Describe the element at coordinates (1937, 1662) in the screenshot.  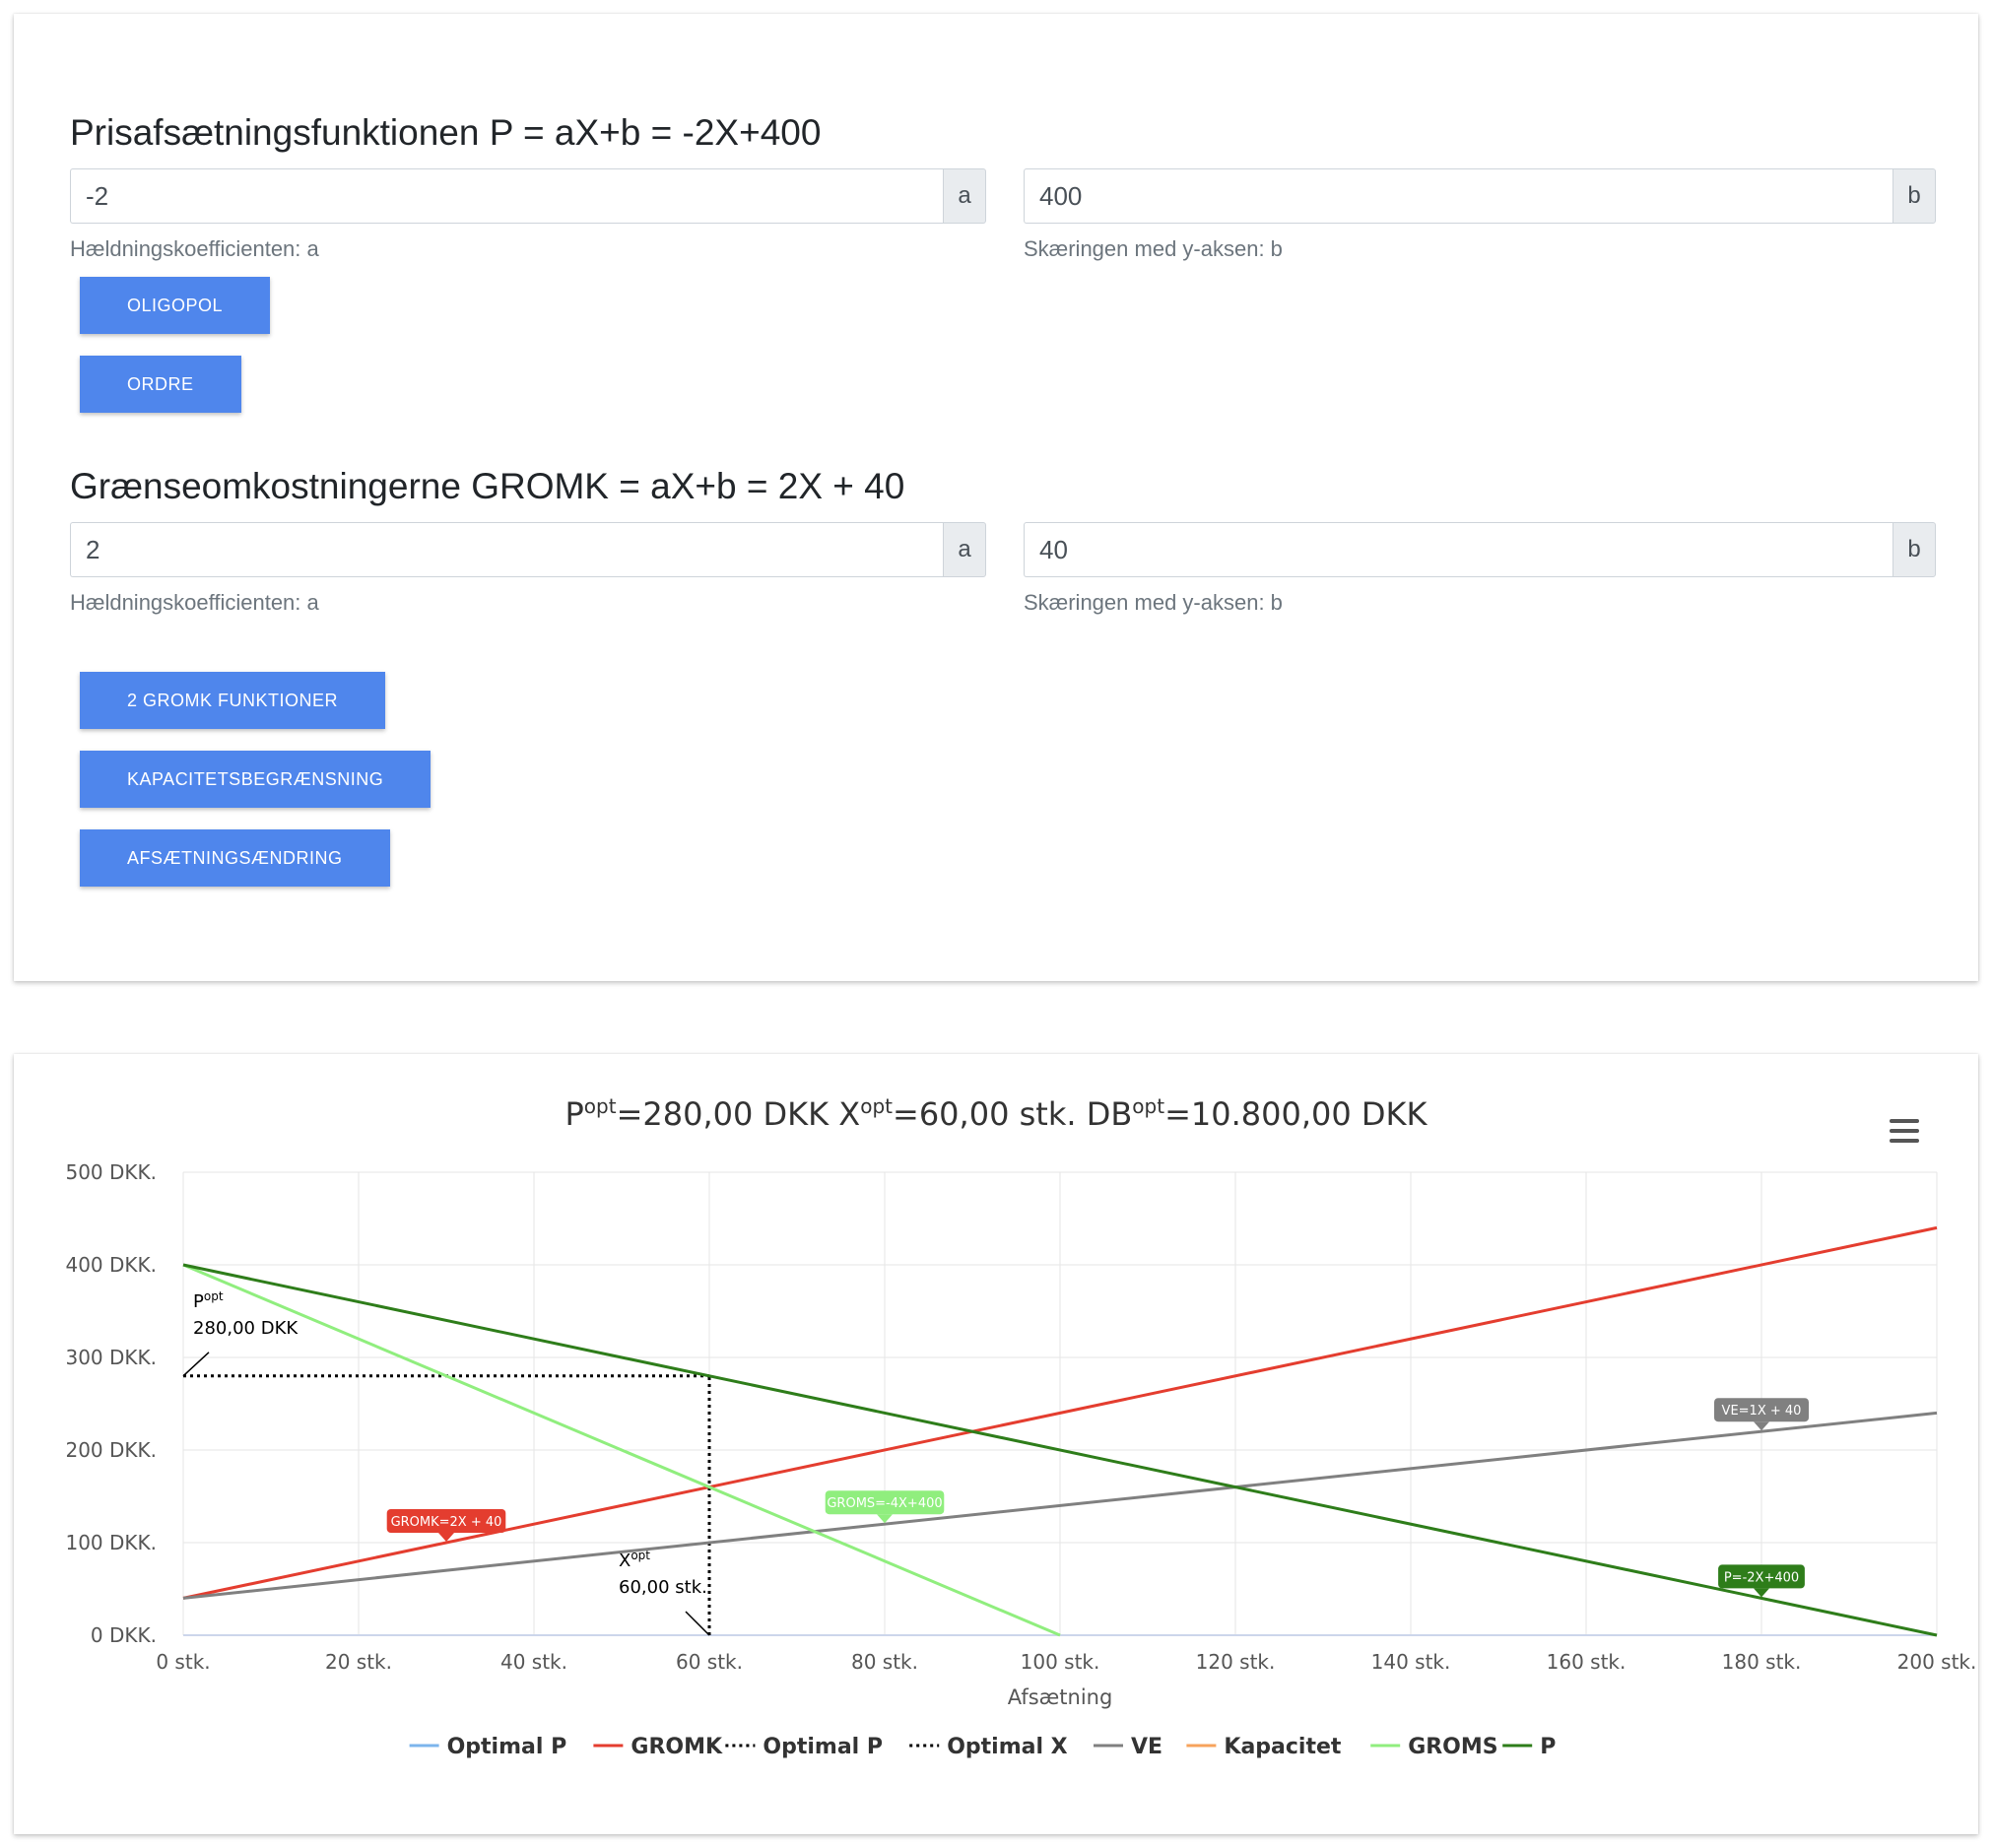
I see `x-tick-label: 200 stk.` at that location.